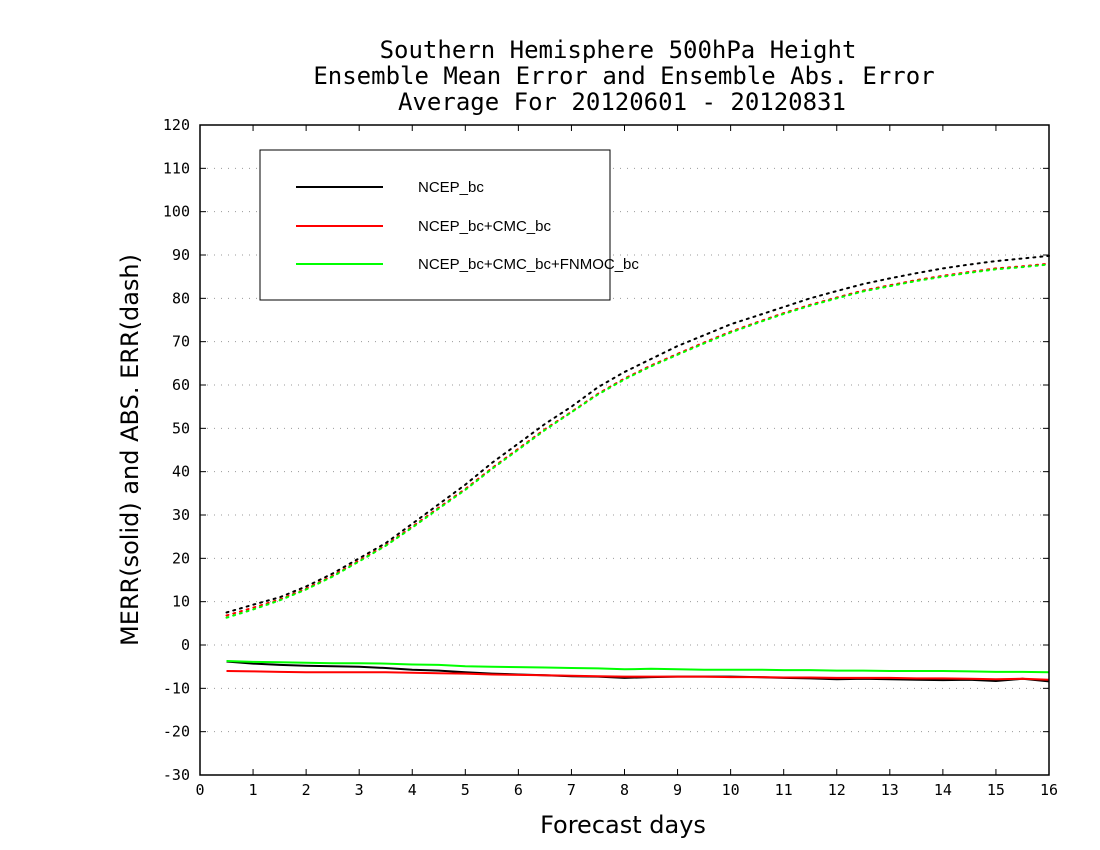  What do you see at coordinates (181, 602) in the screenshot?
I see `y-tick-label: 10` at bounding box center [181, 602].